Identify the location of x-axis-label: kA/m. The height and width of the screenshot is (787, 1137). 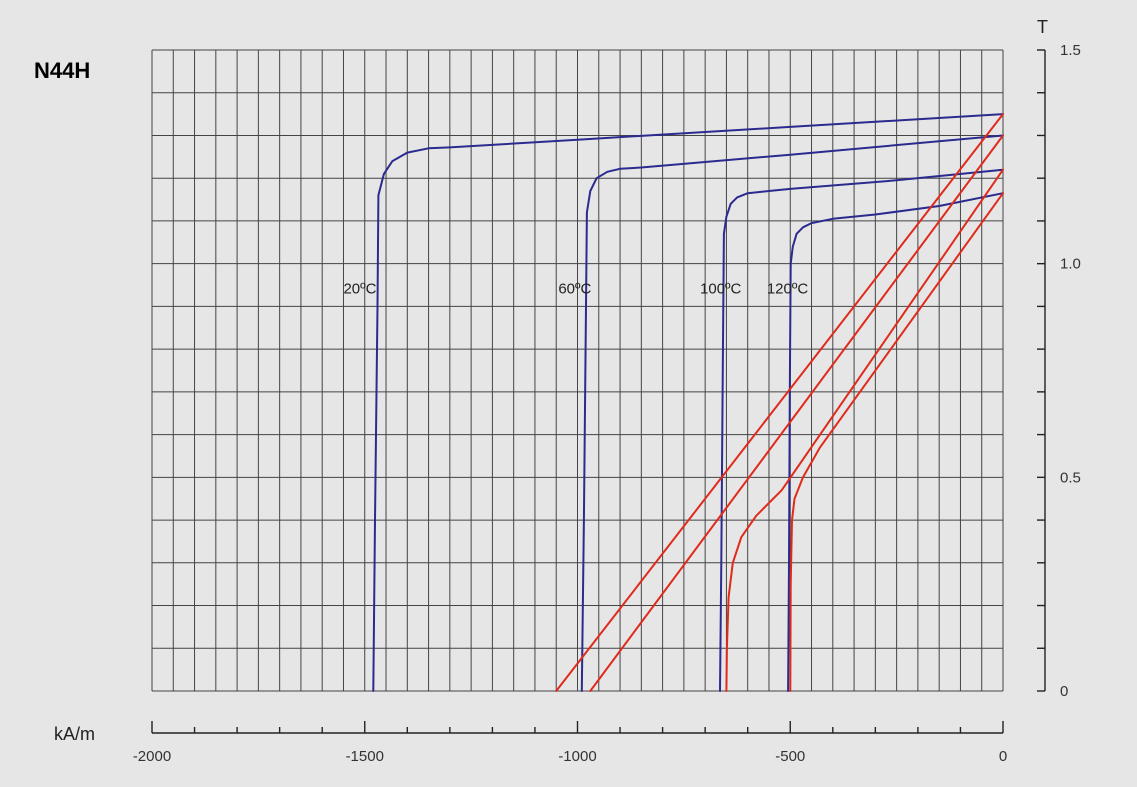
(74, 734).